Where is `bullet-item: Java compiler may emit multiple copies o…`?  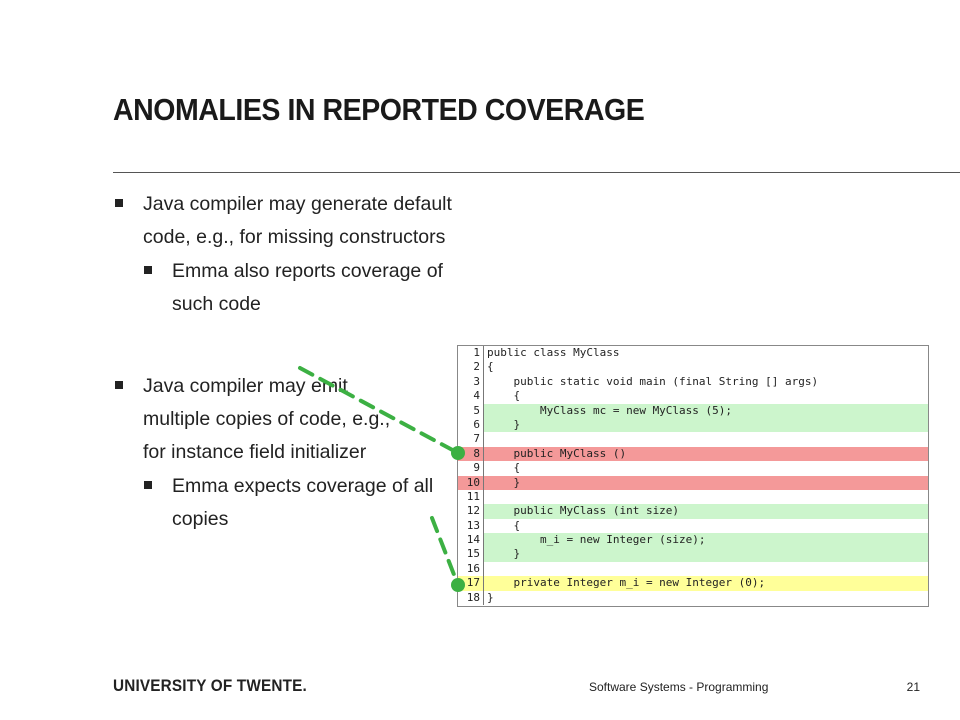 bullet-item: Java compiler may emit multiple copies o… is located at coordinates (258, 419).